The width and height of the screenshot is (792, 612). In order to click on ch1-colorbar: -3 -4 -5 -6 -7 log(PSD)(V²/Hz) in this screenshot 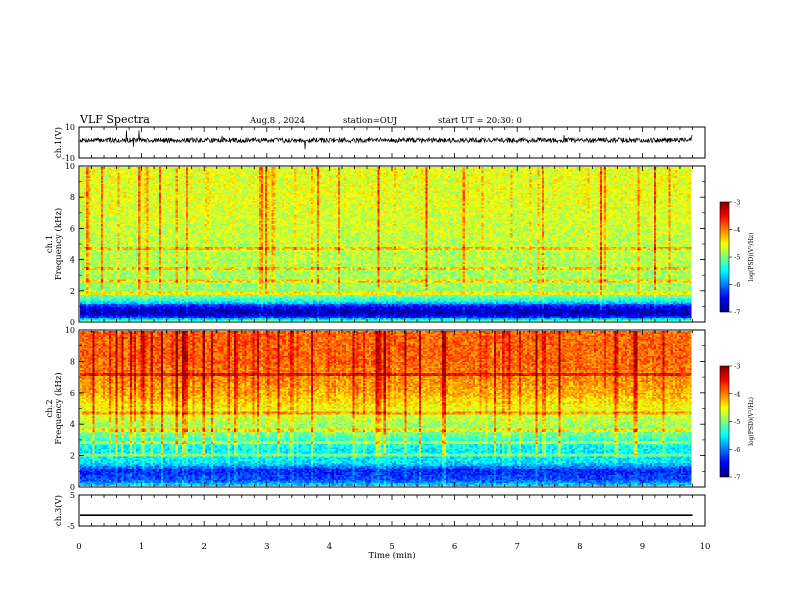, I will do `click(737, 258)`.